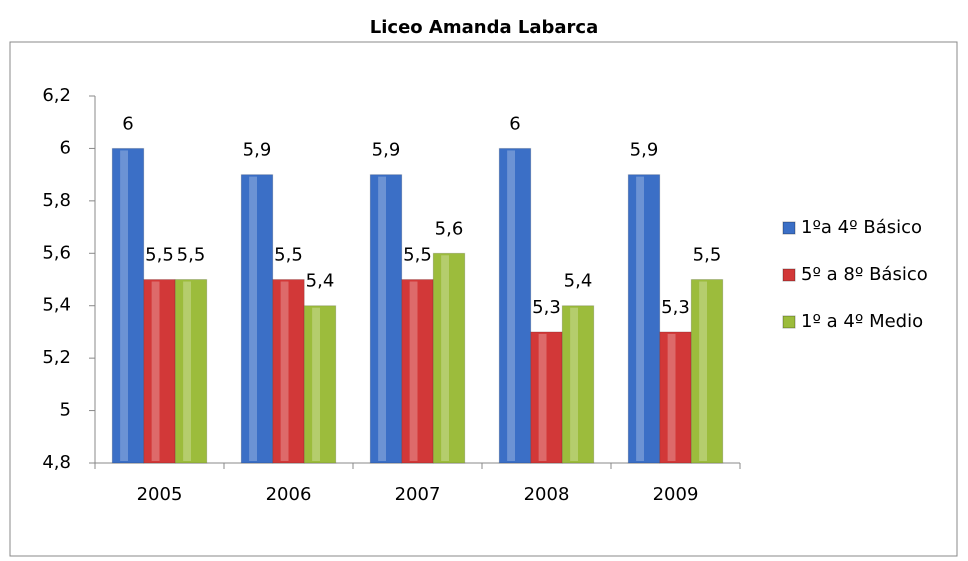  What do you see at coordinates (676, 494) in the screenshot?
I see `x-tick-label: 2009` at bounding box center [676, 494].